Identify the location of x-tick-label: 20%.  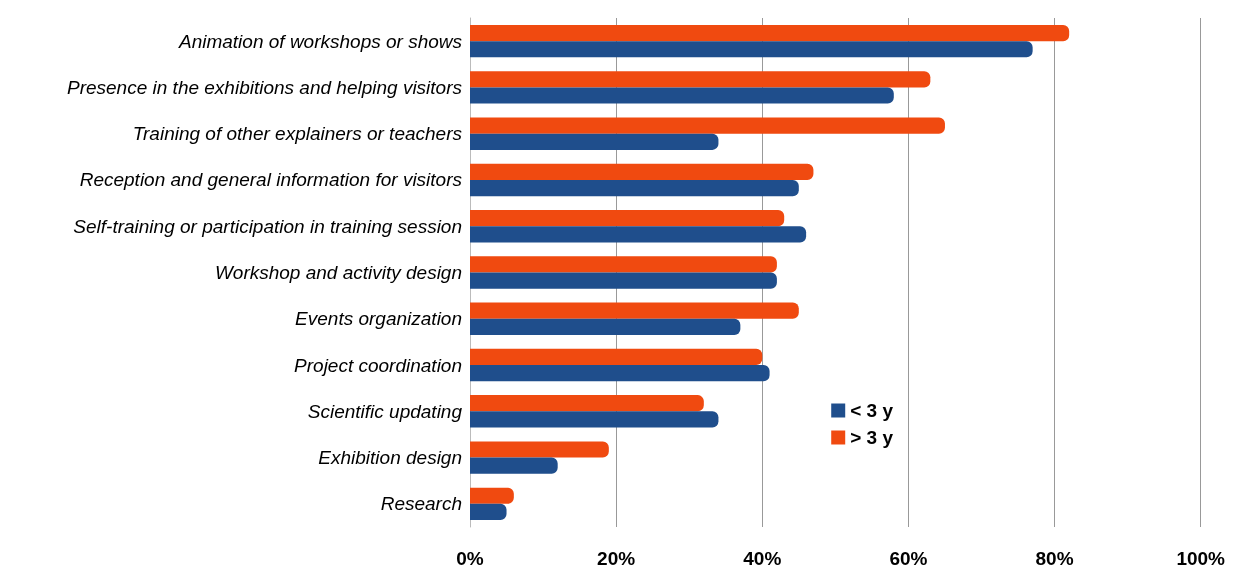
(616, 558).